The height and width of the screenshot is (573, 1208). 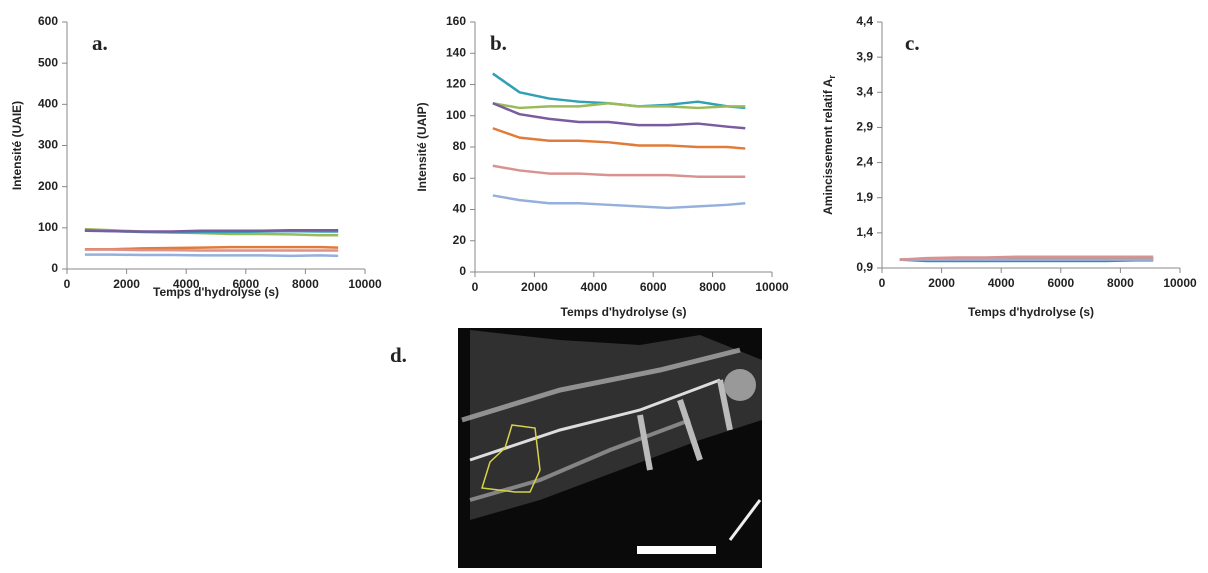 I want to click on y-tick-label: 200, so click(x=48, y=186).